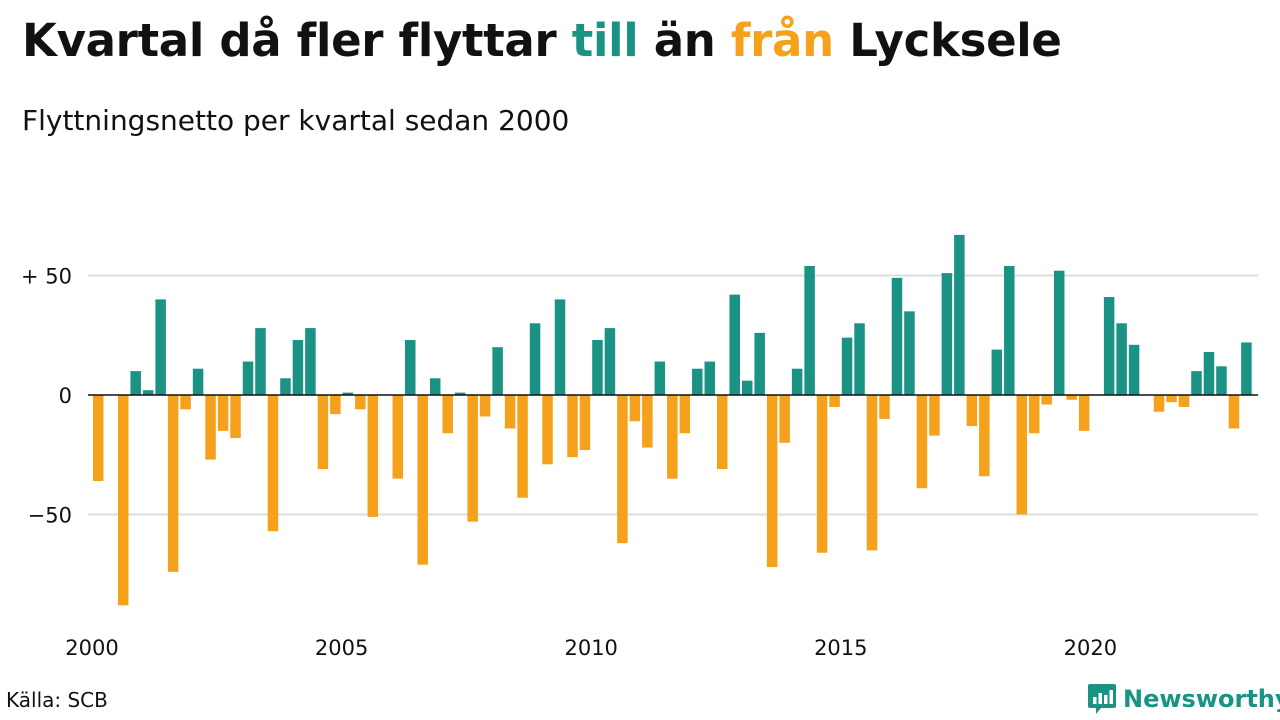 This screenshot has height=720, width=1280. What do you see at coordinates (50, 516) in the screenshot?
I see `y-tick-label: −50` at bounding box center [50, 516].